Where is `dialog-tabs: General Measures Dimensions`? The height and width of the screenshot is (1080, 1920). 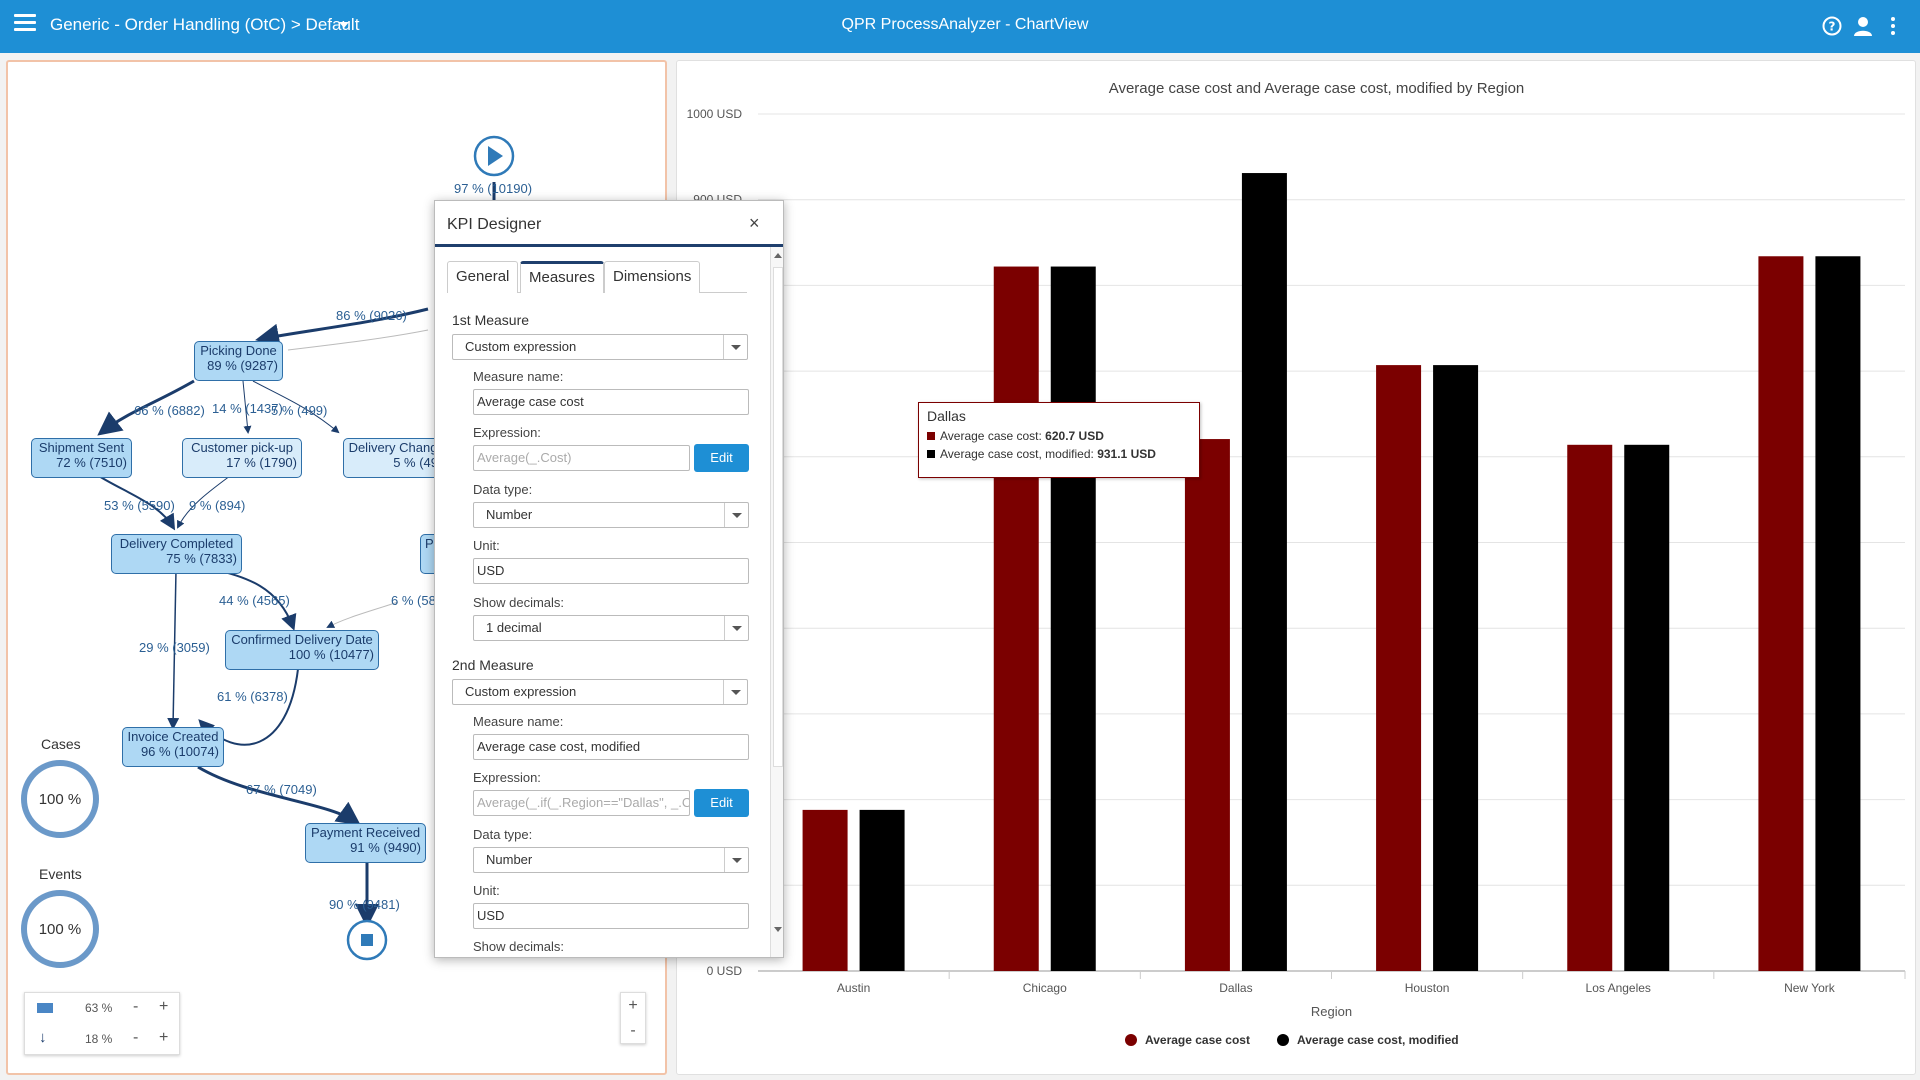
dialog-tabs: General Measures Dimensions is located at coordinates (597, 277).